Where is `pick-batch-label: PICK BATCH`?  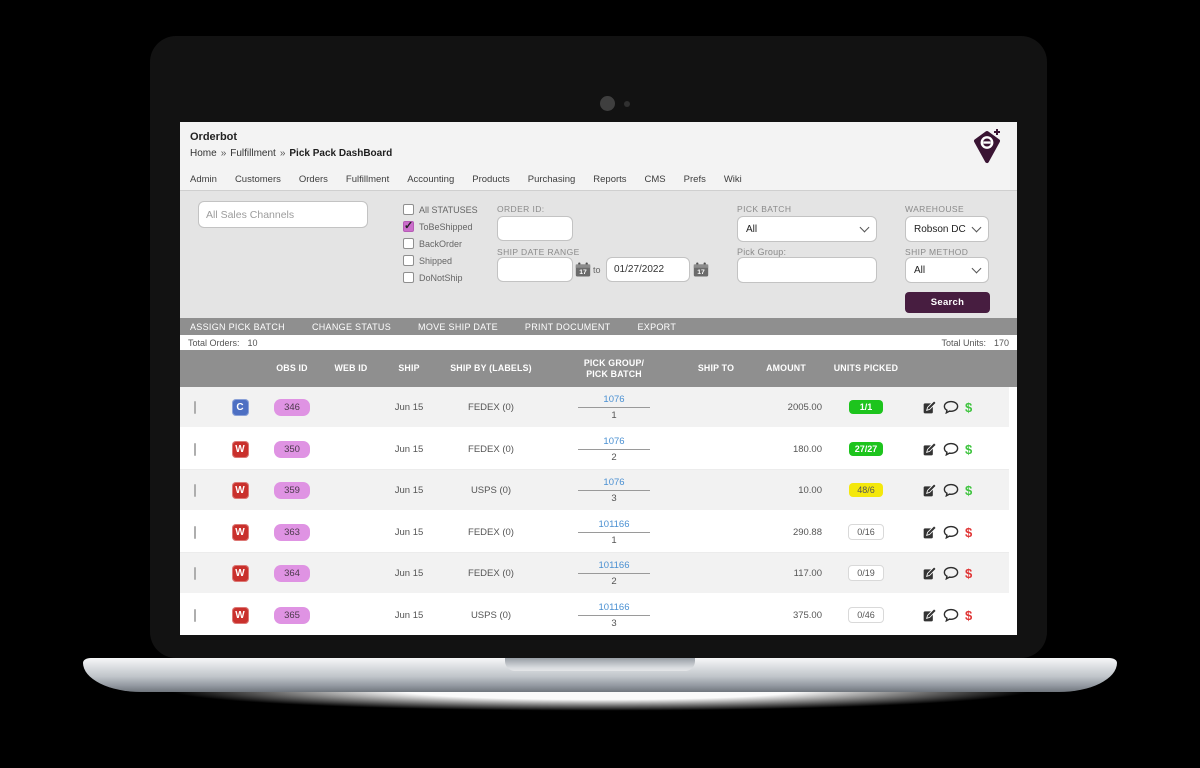 pick-batch-label: PICK BATCH is located at coordinates (764, 209).